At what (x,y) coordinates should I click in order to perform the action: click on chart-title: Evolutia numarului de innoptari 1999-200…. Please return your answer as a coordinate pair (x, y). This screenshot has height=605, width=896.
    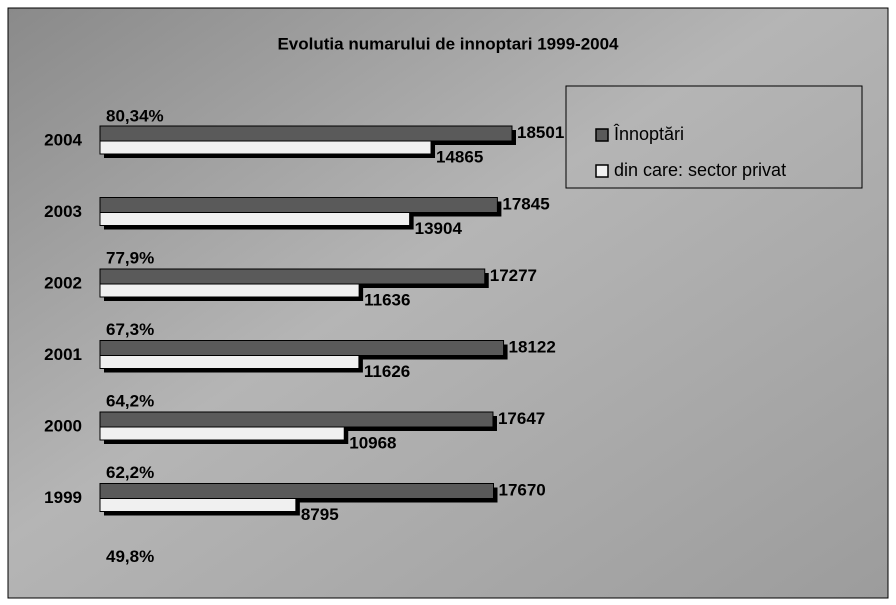
    Looking at the image, I should click on (448, 43).